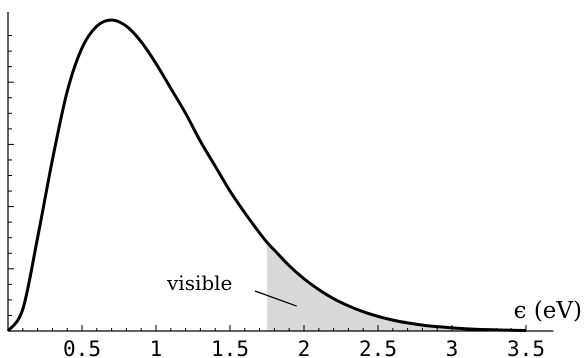 This screenshot has width=586, height=358. What do you see at coordinates (452, 347) in the screenshot?
I see `x-tick-label: 3` at bounding box center [452, 347].